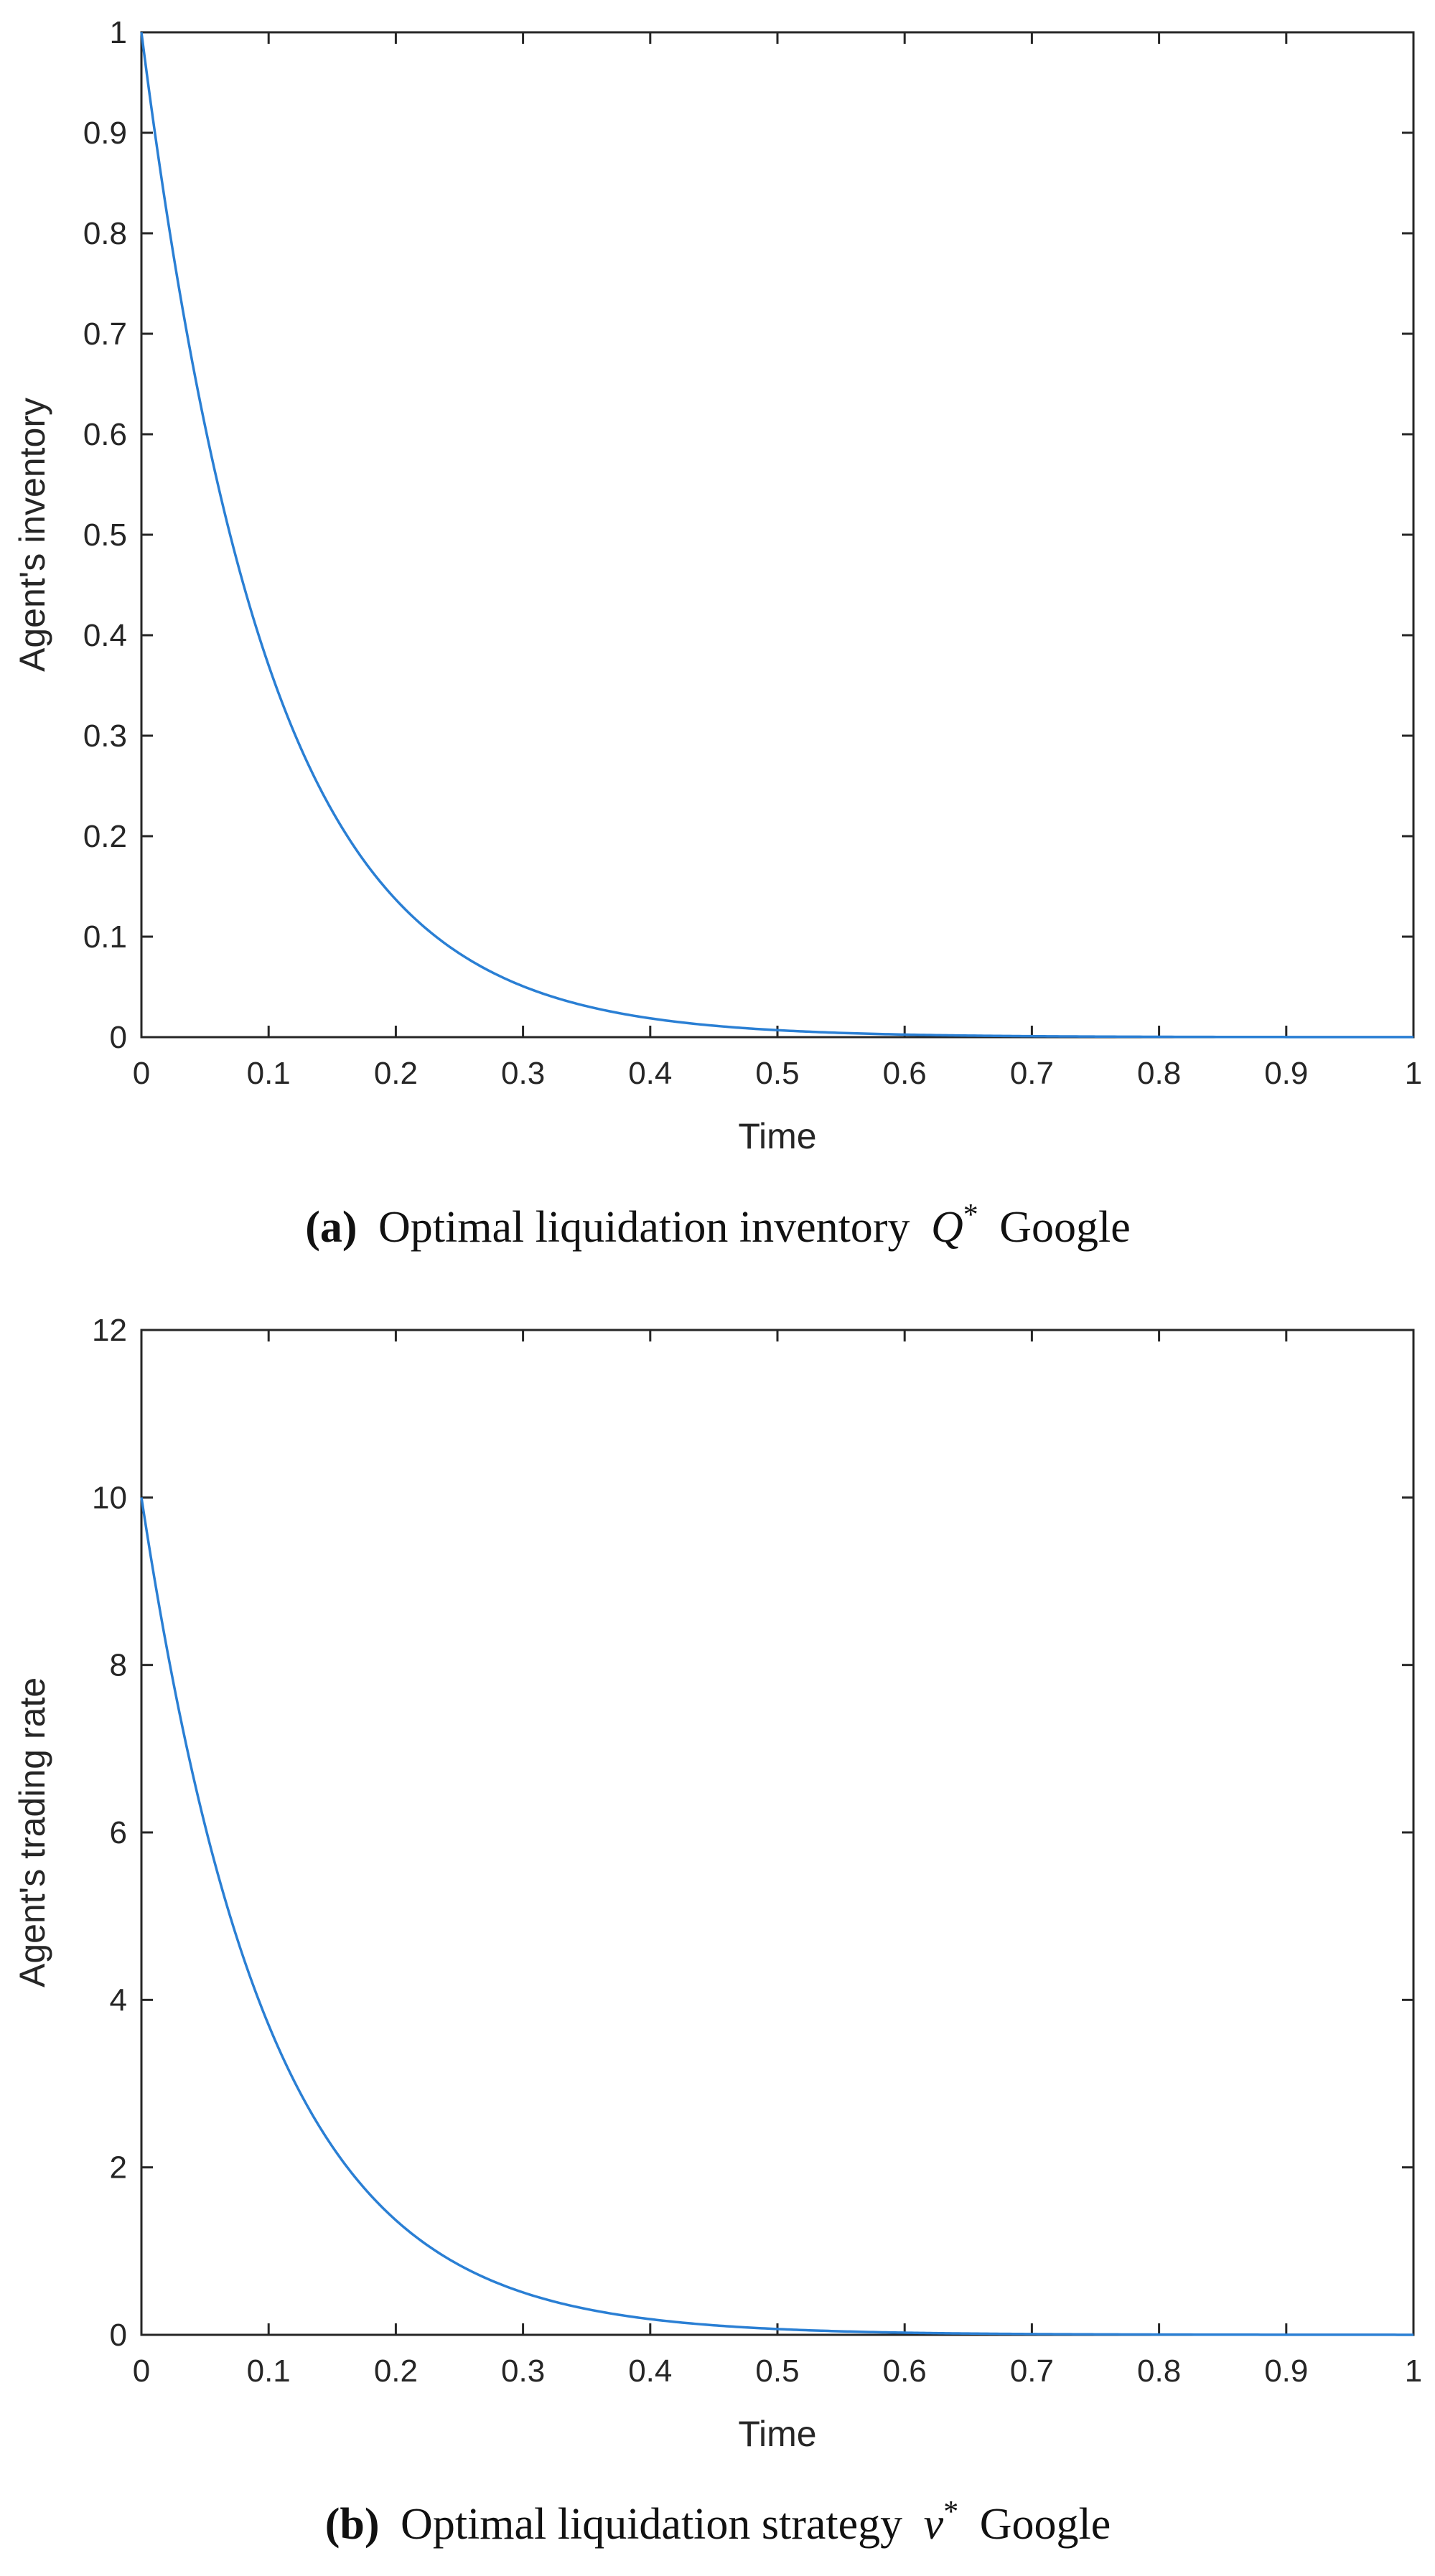 The image size is (1435, 2576). What do you see at coordinates (396, 2371) in the screenshot?
I see `panel-b-x-tick-label-2: 0.2` at bounding box center [396, 2371].